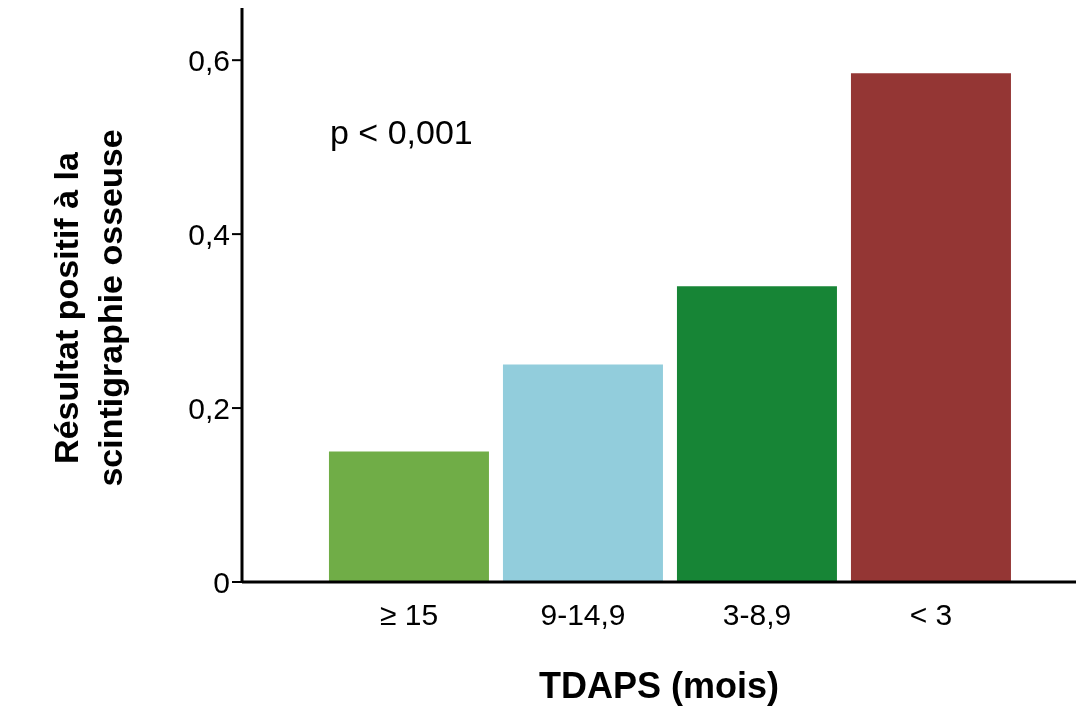 This screenshot has width=1084, height=720. What do you see at coordinates (757, 615) in the screenshot?
I see `x-tick-label: 3-8,9` at bounding box center [757, 615].